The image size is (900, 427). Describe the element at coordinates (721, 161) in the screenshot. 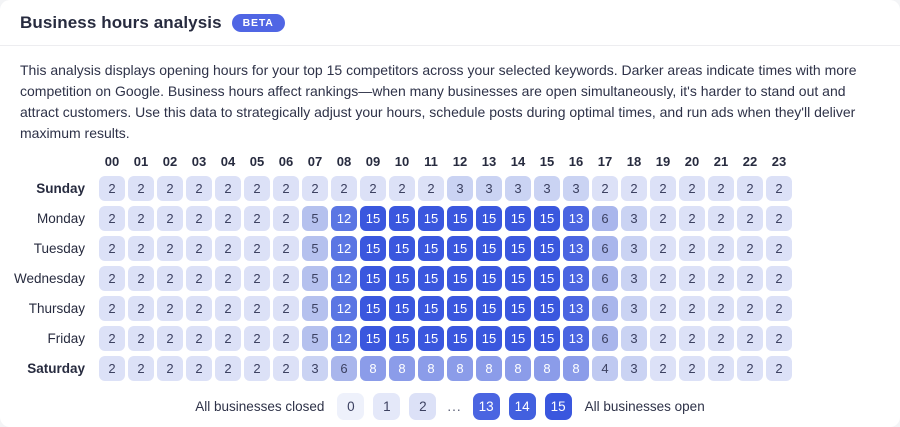

I see `hour-label: 21` at that location.